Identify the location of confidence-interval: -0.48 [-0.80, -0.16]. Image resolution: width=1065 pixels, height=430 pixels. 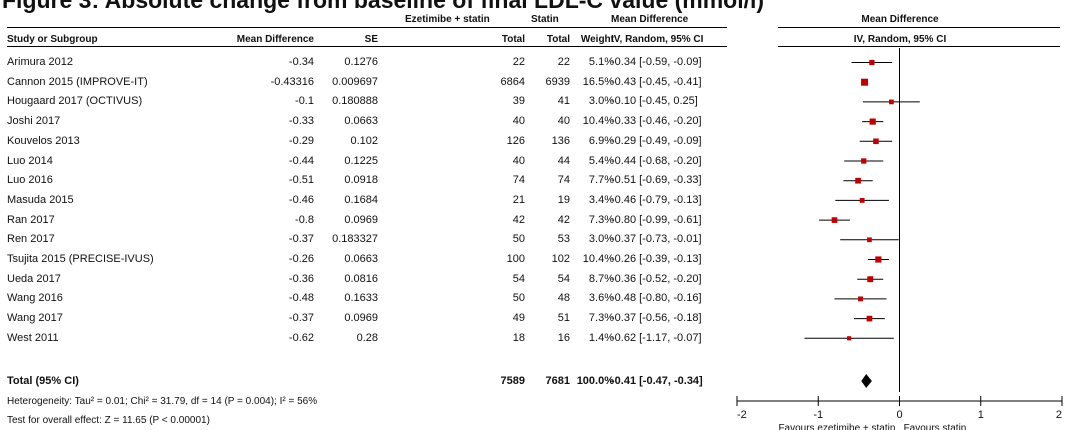
(656, 298).